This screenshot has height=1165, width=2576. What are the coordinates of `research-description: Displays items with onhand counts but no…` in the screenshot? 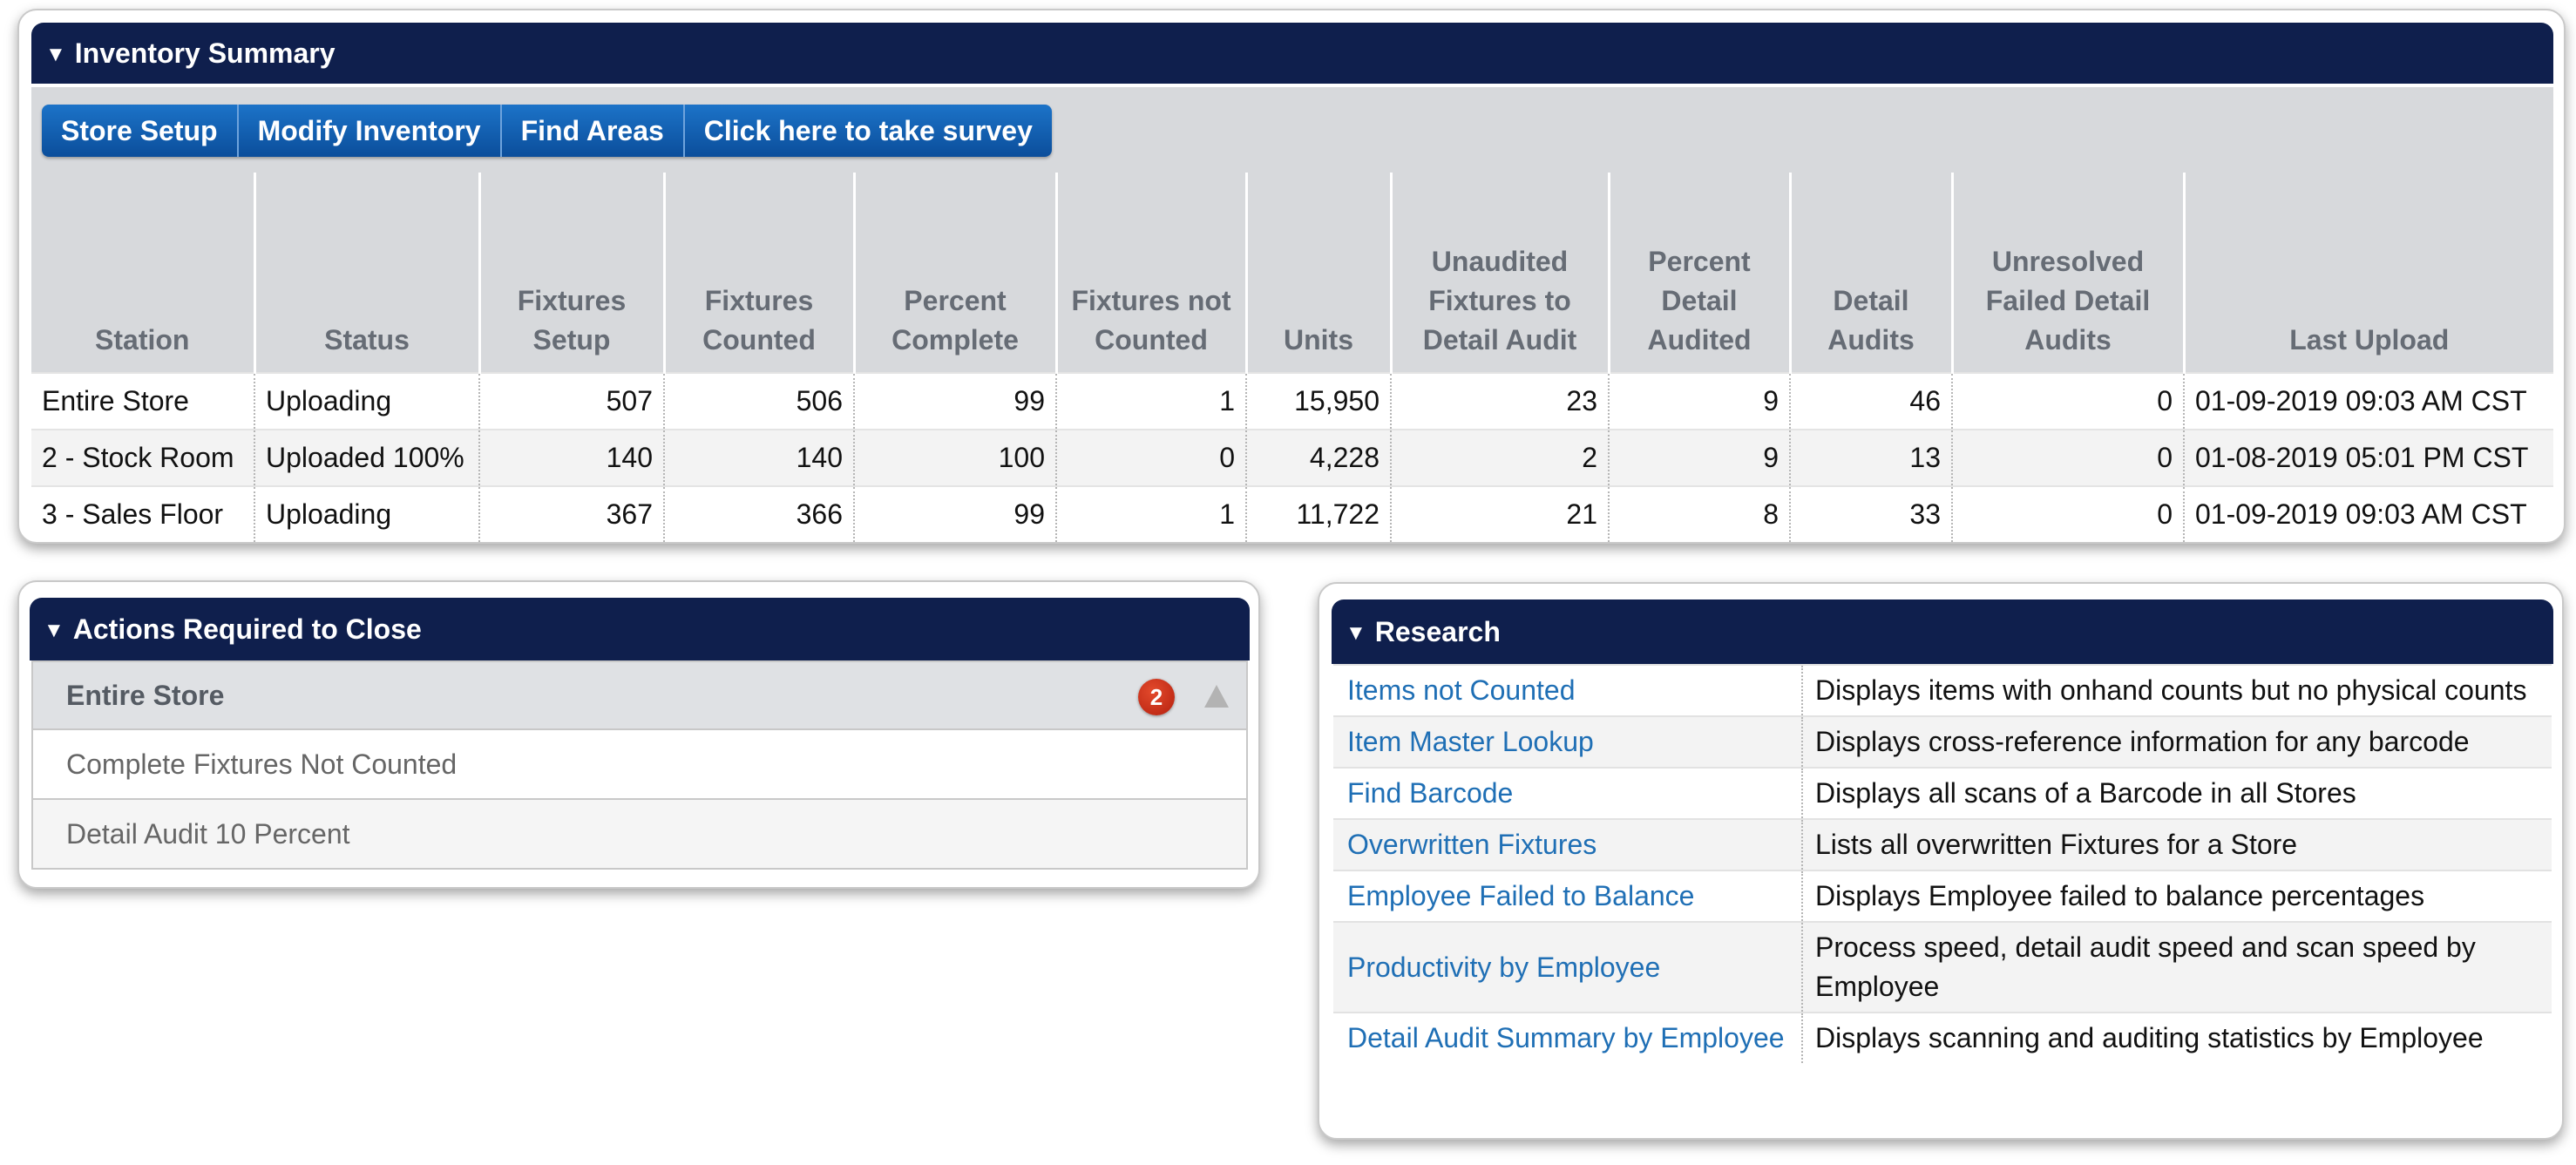 It's located at (2177, 690).